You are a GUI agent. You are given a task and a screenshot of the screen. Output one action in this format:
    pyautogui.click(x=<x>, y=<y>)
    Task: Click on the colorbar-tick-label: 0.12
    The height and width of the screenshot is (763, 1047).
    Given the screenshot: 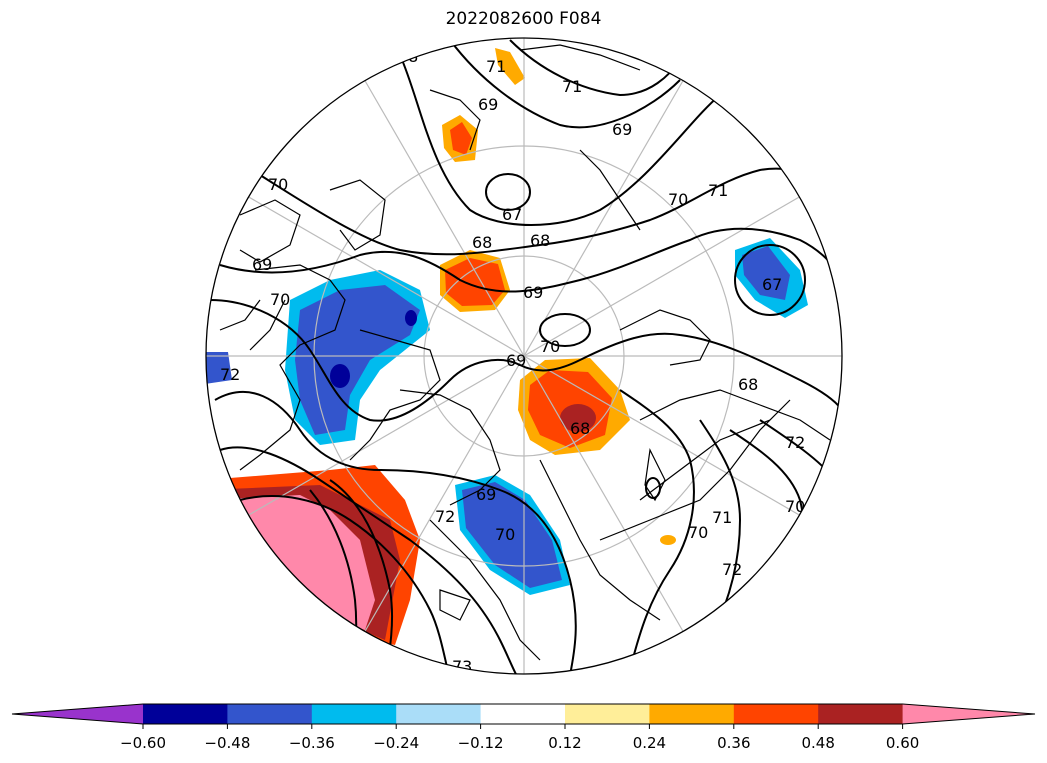 What is the action you would take?
    pyautogui.click(x=564, y=743)
    